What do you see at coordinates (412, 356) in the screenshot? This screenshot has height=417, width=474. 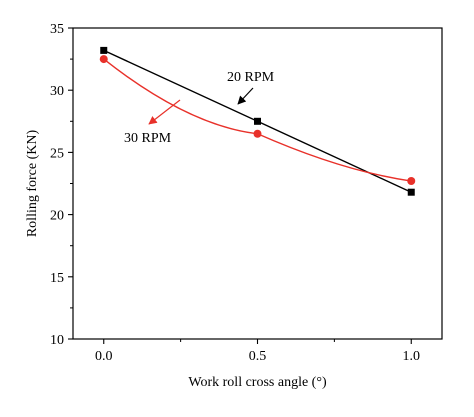 I see `x-tick-label: 1.0` at bounding box center [412, 356].